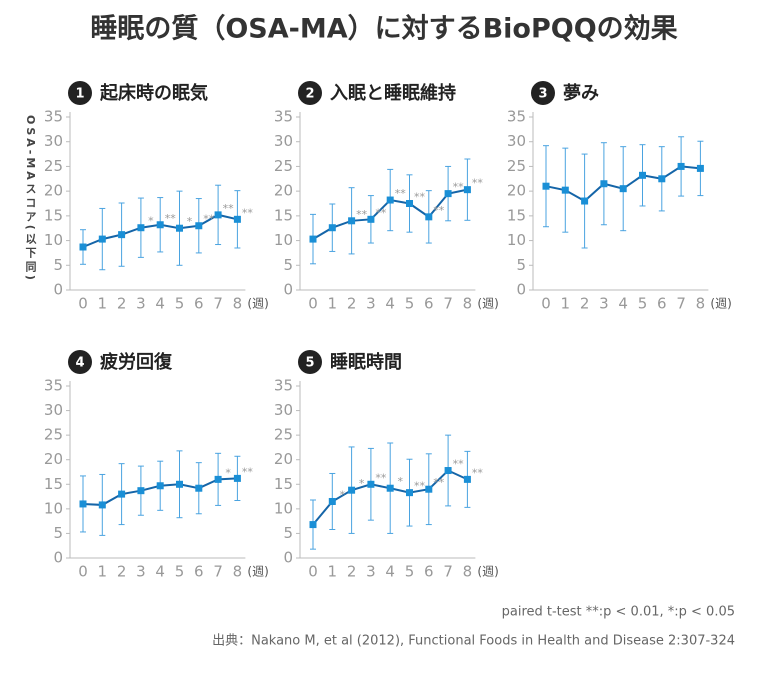 The height and width of the screenshot is (679, 768). I want to click on y-tick-label: 10, so click(53, 508).